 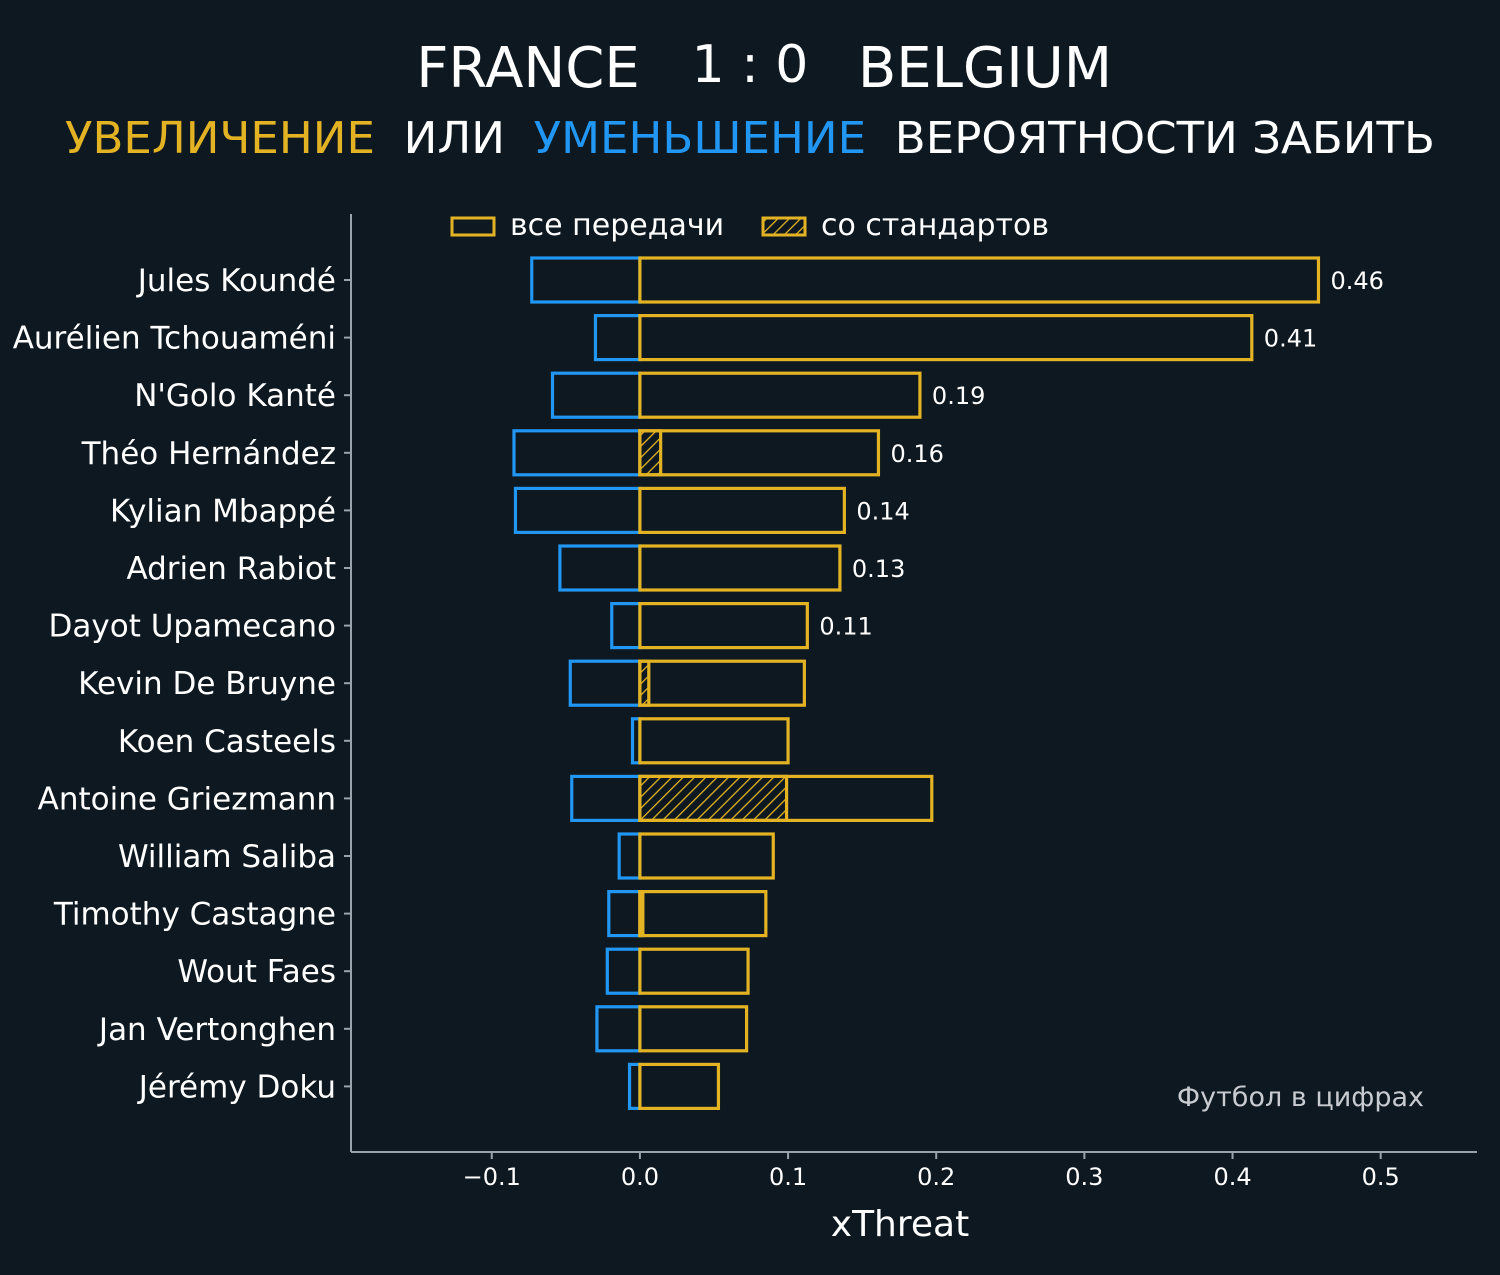 I want to click on chart-legend: все передачи со стандартов, so click(x=749, y=225).